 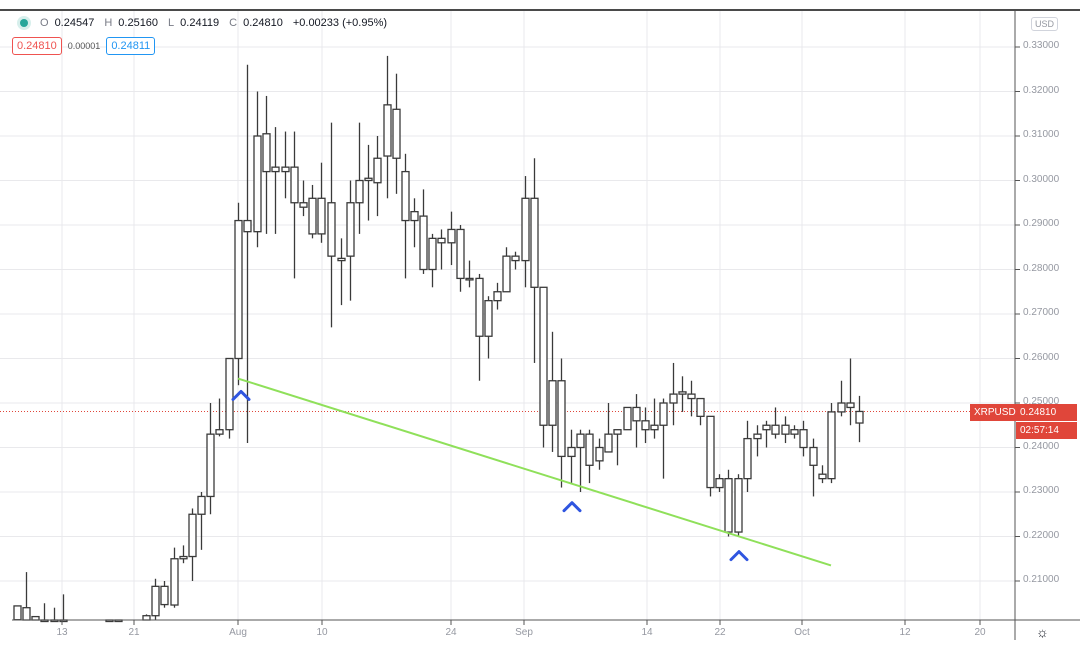 What do you see at coordinates (263, 23) in the screenshot?
I see `close-value: 0.24810` at bounding box center [263, 23].